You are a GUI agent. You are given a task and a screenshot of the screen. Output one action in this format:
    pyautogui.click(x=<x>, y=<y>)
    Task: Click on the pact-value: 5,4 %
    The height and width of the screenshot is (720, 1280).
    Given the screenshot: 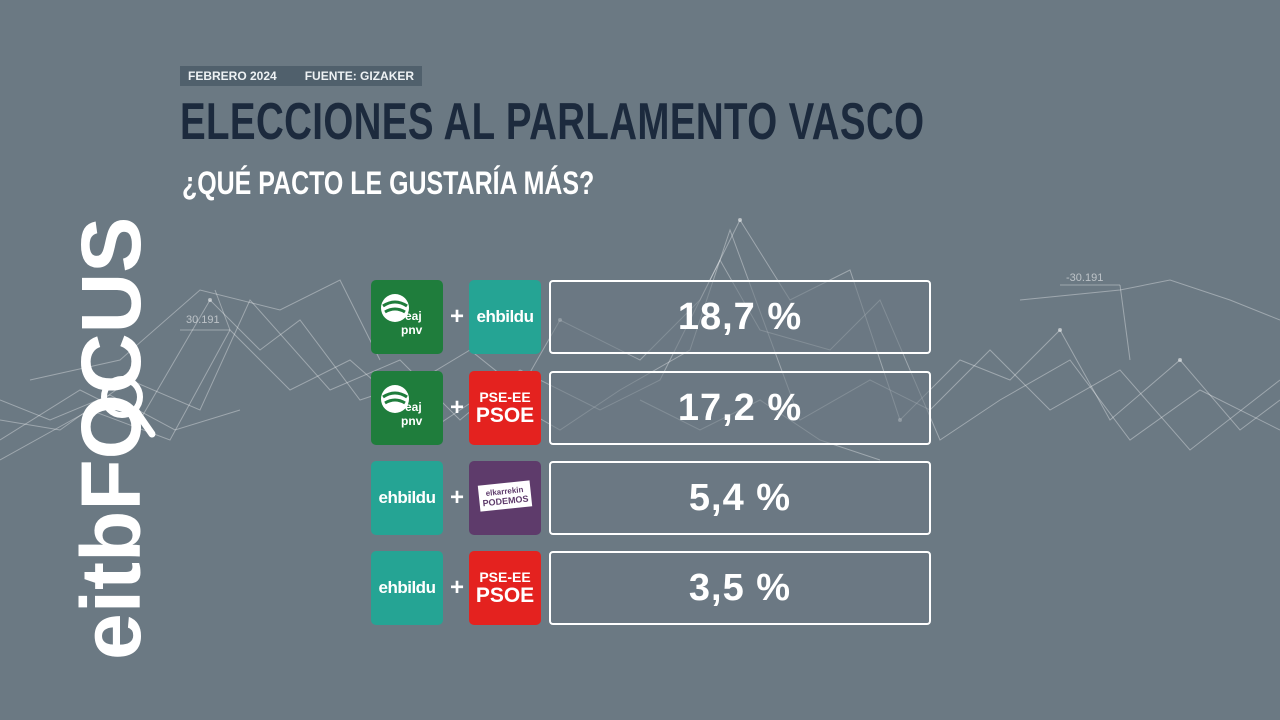 What is the action you would take?
    pyautogui.click(x=740, y=498)
    